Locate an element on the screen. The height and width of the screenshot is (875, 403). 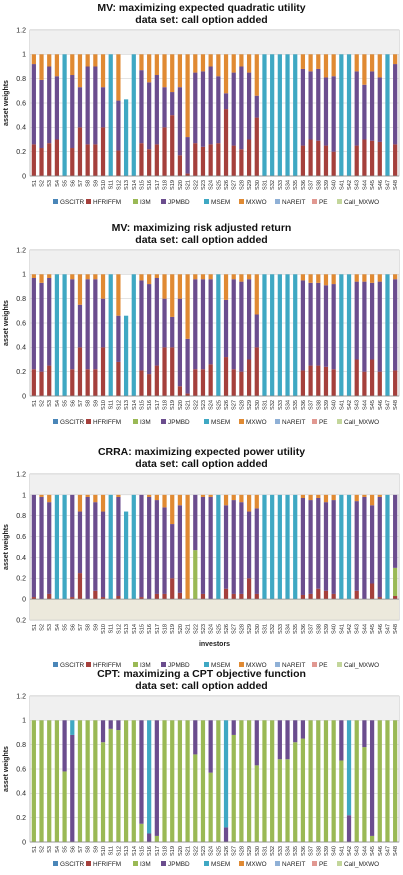
x-tick-label: S35 is located at coordinates (296, 185).